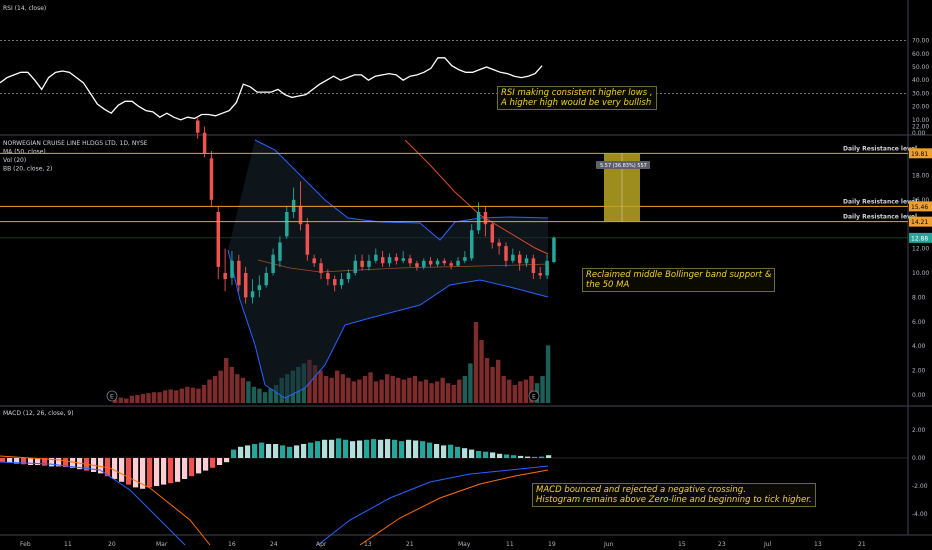  What do you see at coordinates (433, 505) in the screenshot?
I see `macd-line-recovery` at bounding box center [433, 505].